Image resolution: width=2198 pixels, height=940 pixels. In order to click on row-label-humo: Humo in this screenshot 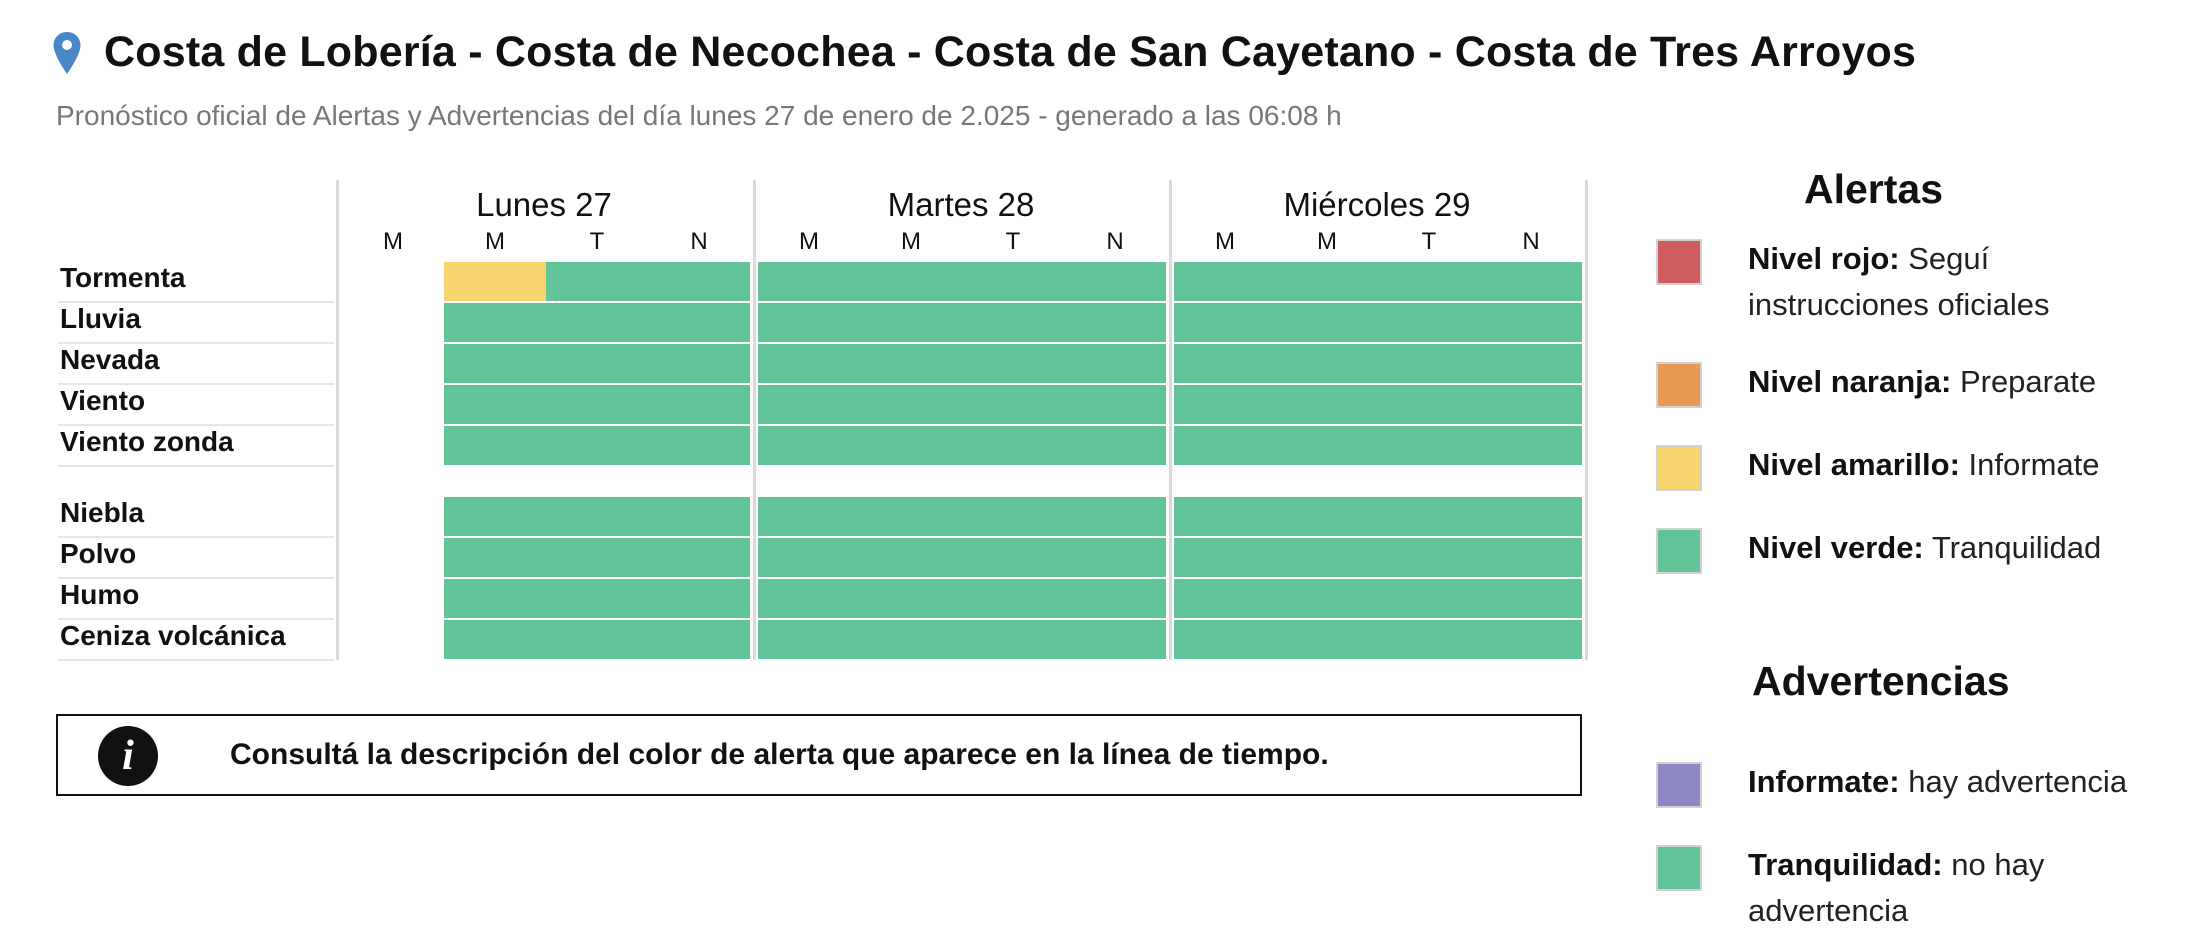, I will do `click(100, 594)`.